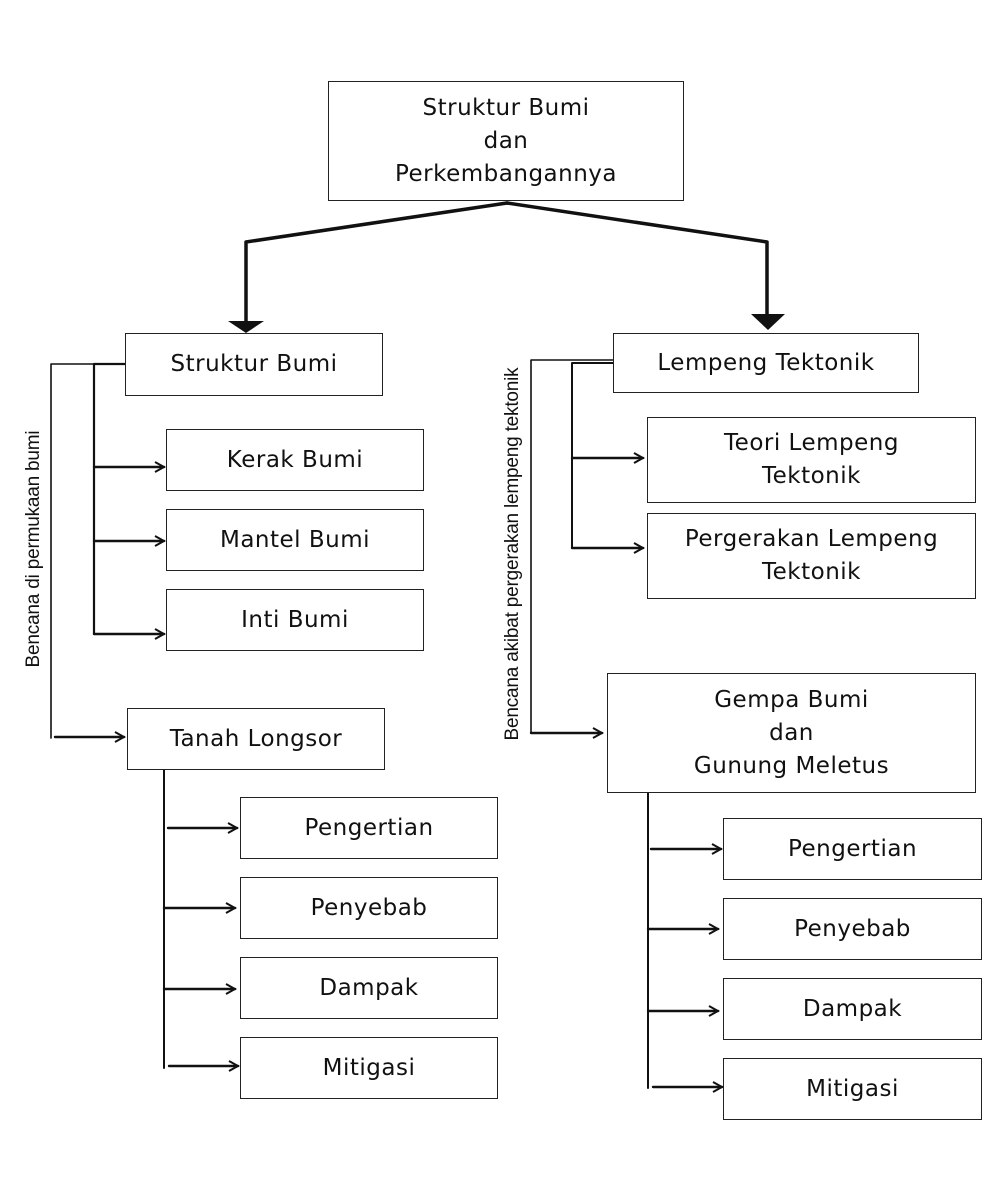 Image resolution: width=1000 pixels, height=1201 pixels. I want to click on node-label: Tanah Longsor, so click(256, 738).